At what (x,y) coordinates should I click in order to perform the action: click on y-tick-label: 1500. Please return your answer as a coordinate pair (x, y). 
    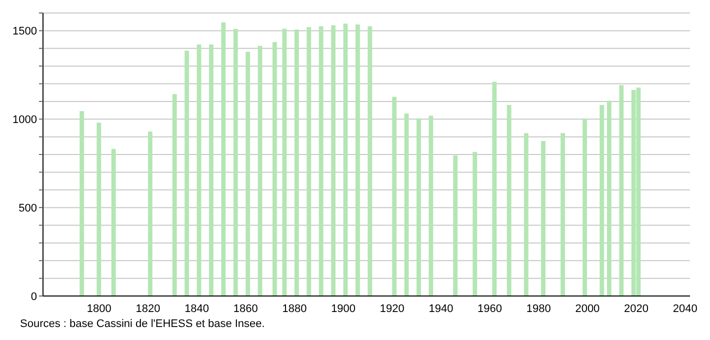
    Looking at the image, I should click on (24, 32).